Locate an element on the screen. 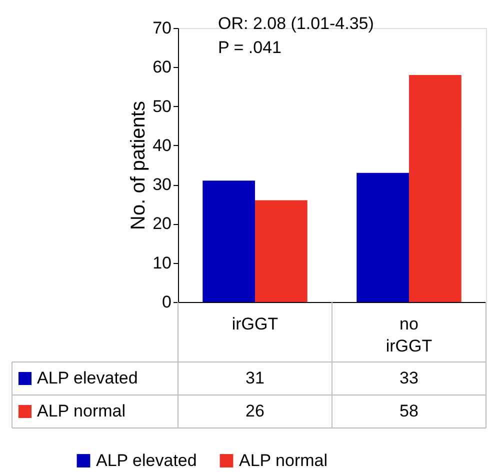 The width and height of the screenshot is (489, 474). data-label: 31 is located at coordinates (255, 378).